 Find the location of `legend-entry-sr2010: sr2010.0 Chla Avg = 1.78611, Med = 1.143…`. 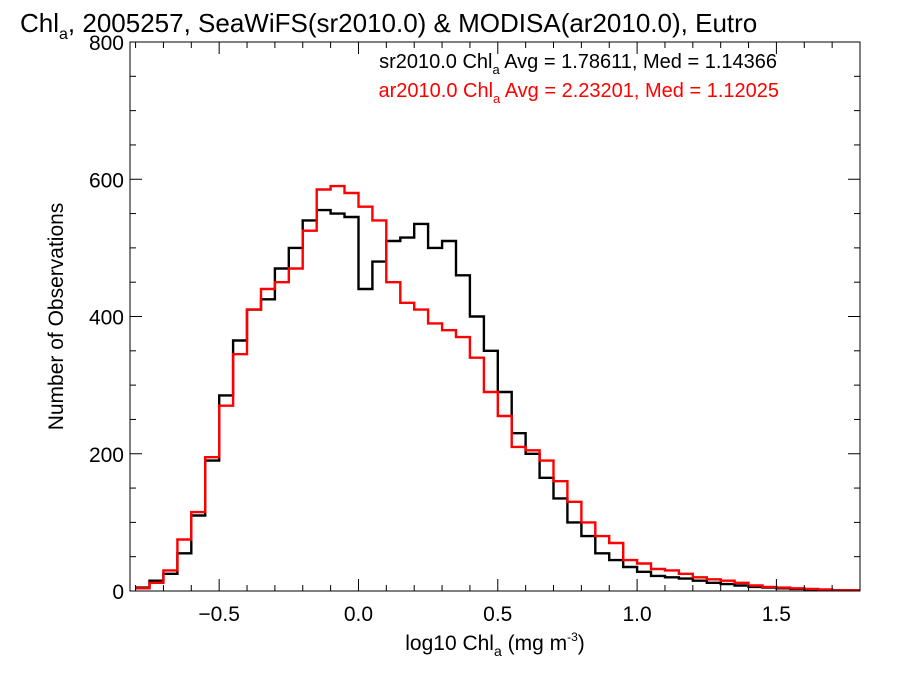

legend-entry-sr2010: sr2010.0 Chla Avg = 1.78611, Med = 1.143… is located at coordinates (578, 64).